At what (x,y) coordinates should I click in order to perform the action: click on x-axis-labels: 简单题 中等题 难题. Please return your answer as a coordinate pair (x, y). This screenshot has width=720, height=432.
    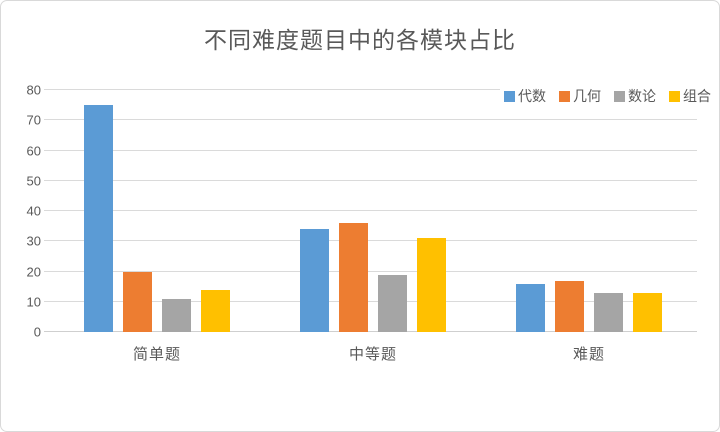
    Looking at the image, I should click on (373, 353).